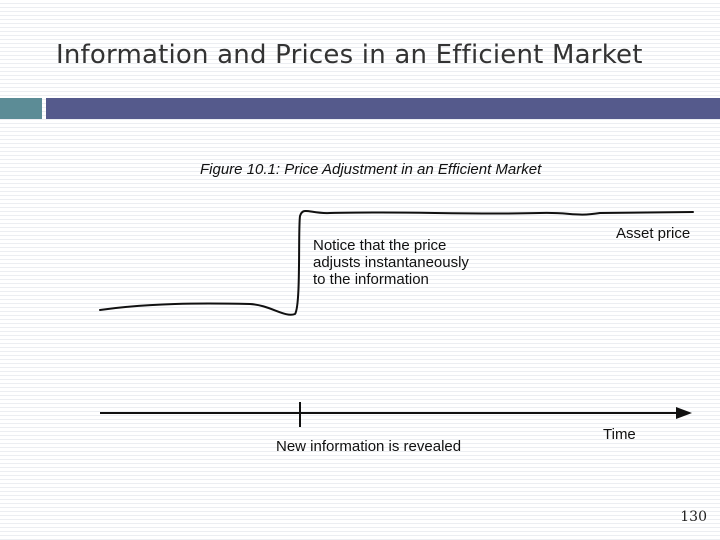  What do you see at coordinates (369, 446) in the screenshot?
I see `event-label: New information is revealed` at bounding box center [369, 446].